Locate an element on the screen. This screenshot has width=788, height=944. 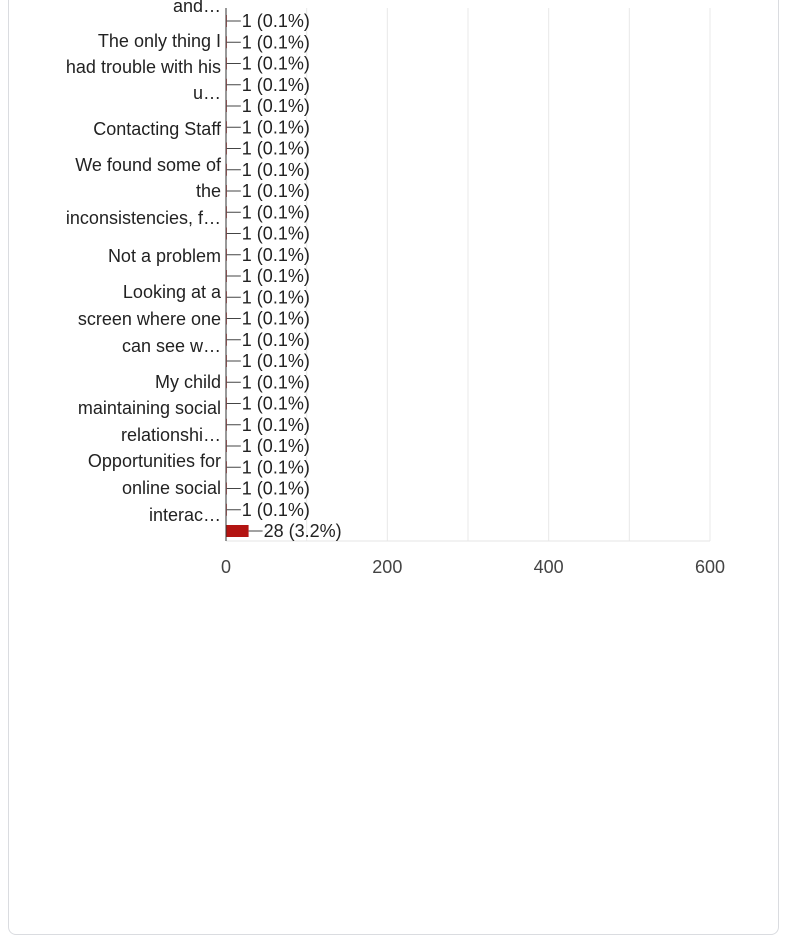
x-tick-label: 600 is located at coordinates (710, 567).